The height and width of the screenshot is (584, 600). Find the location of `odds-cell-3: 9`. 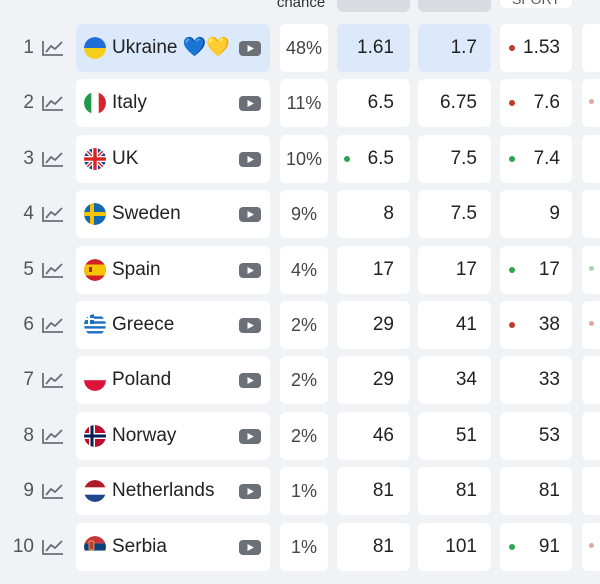

odds-cell-3: 9 is located at coordinates (536, 214).